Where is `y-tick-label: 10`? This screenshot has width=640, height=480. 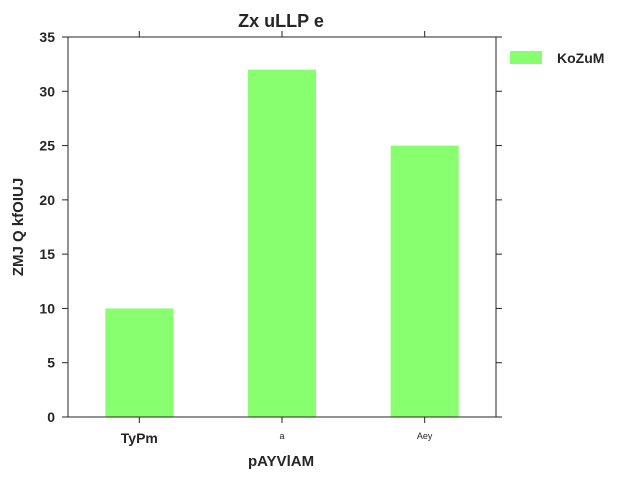
y-tick-label: 10 is located at coordinates (47, 308).